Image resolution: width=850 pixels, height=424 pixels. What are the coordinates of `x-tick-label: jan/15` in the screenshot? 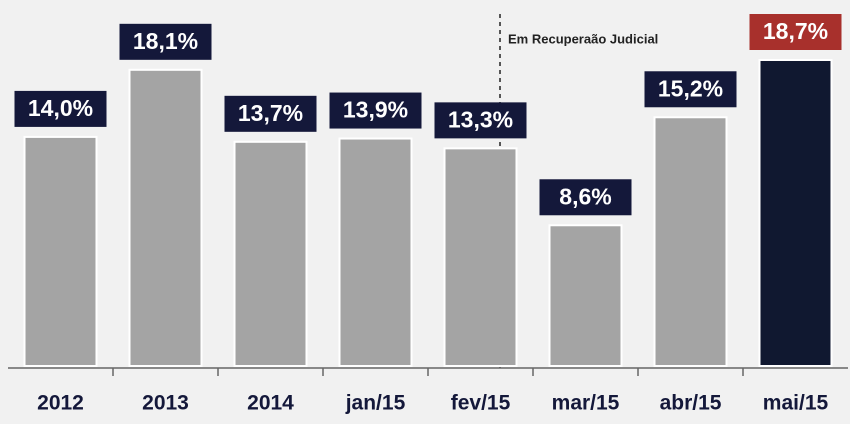 It's located at (375, 403).